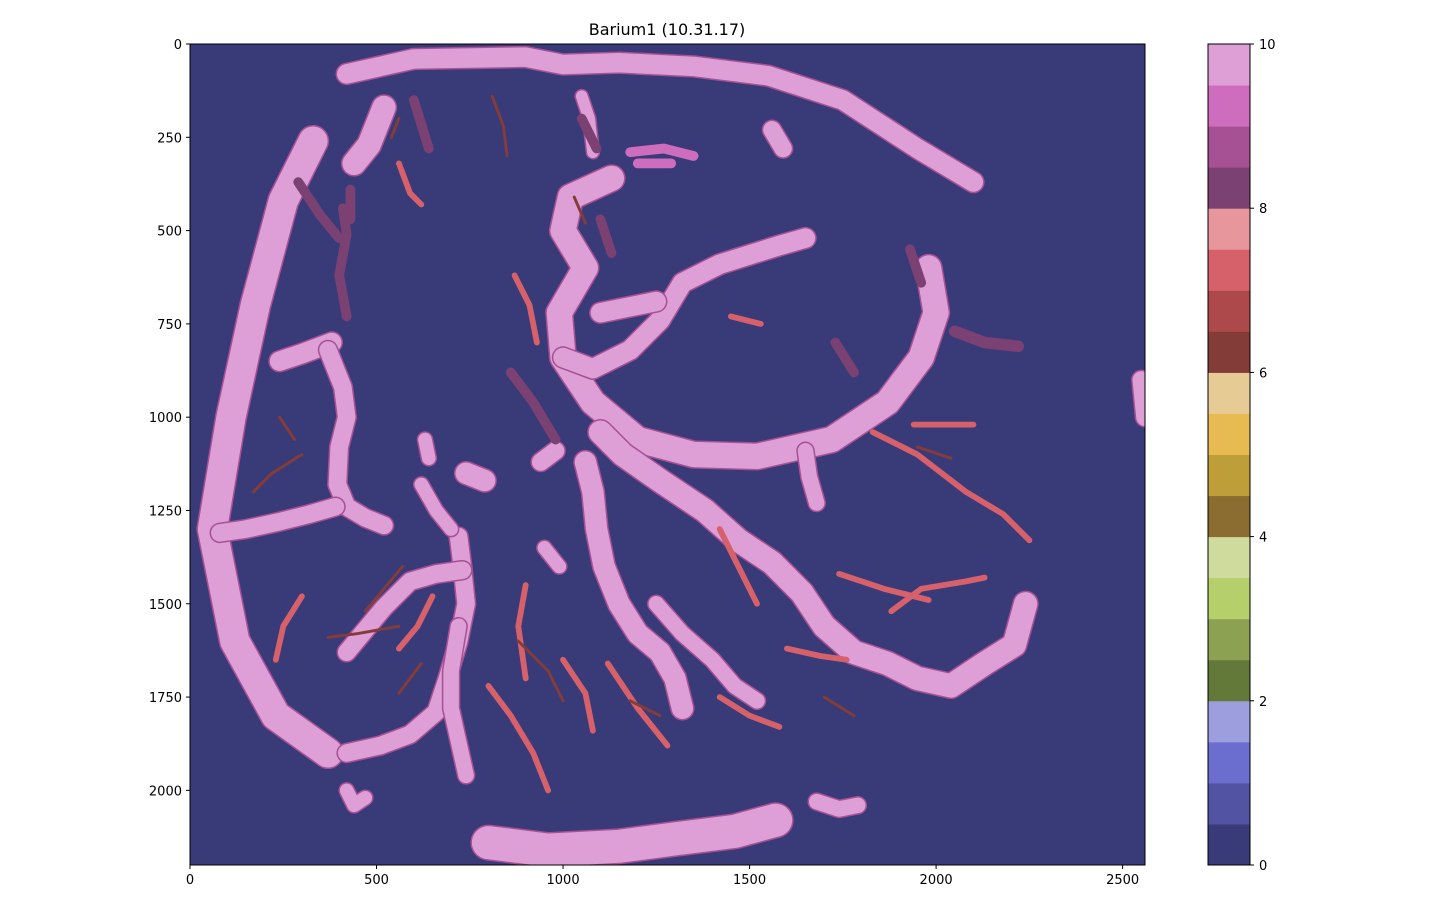 The image size is (1431, 911). I want to click on y-tick-label: 500, so click(169, 232).